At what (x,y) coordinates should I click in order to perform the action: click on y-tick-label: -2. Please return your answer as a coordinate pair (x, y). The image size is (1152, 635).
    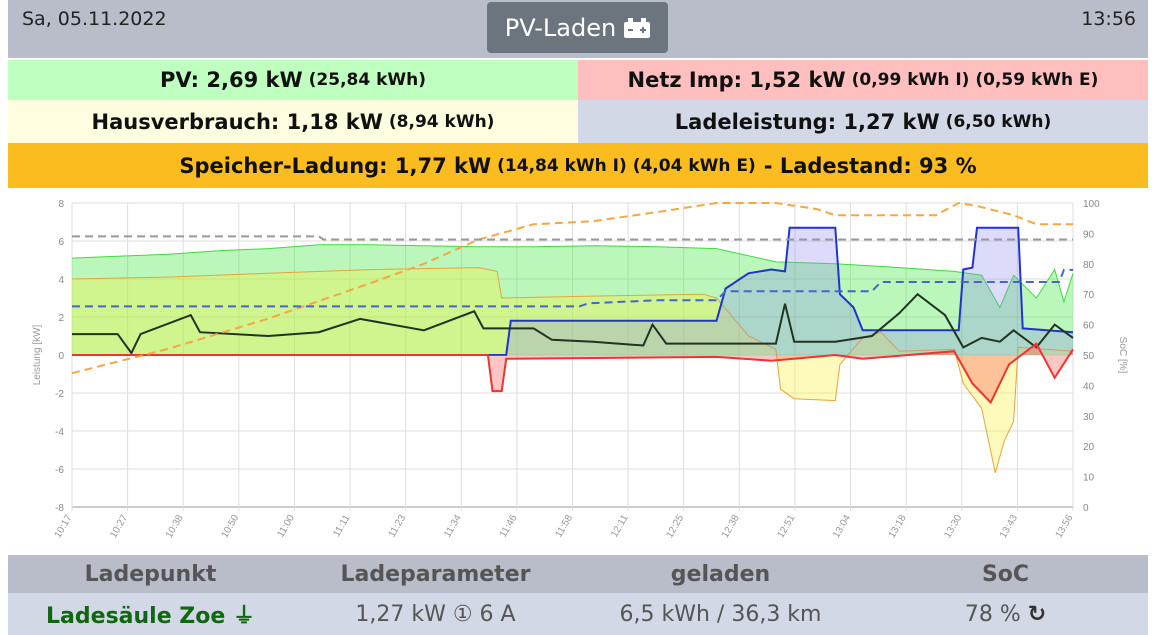
    Looking at the image, I should click on (59, 394).